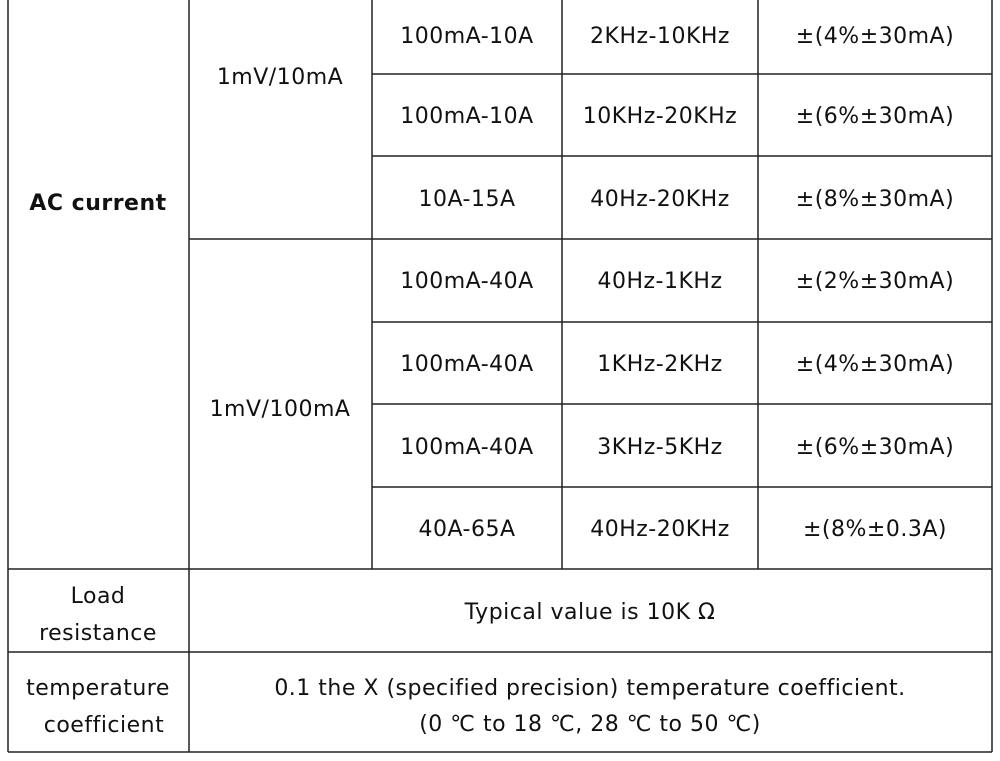  What do you see at coordinates (659, 281) in the screenshot?
I see `cell: 40Hz-1KHz` at bounding box center [659, 281].